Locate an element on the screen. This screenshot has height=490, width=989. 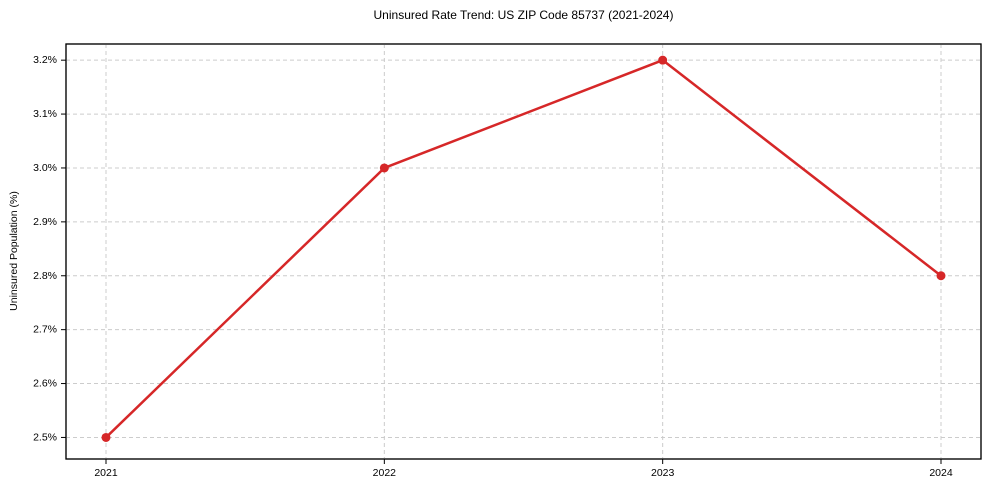
y-tick-label: 2.6% is located at coordinates (45, 384).